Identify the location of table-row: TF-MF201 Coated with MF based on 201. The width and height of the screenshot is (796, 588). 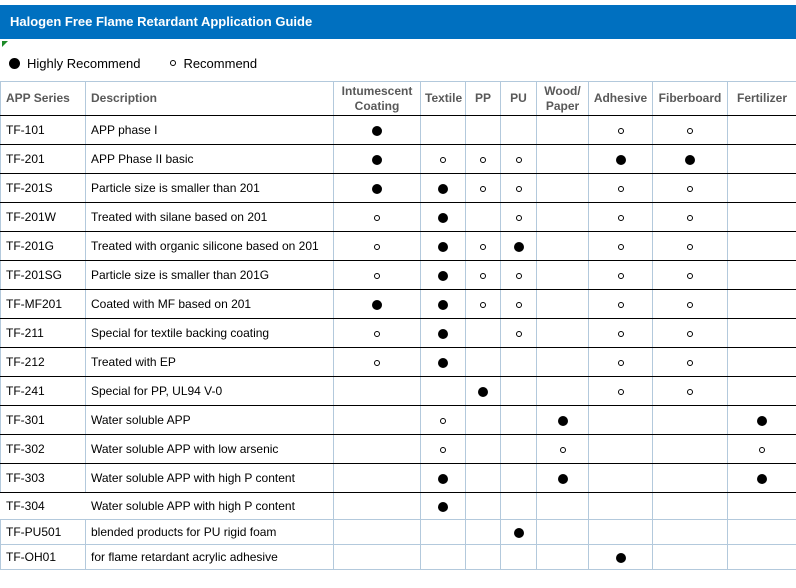
(398, 304).